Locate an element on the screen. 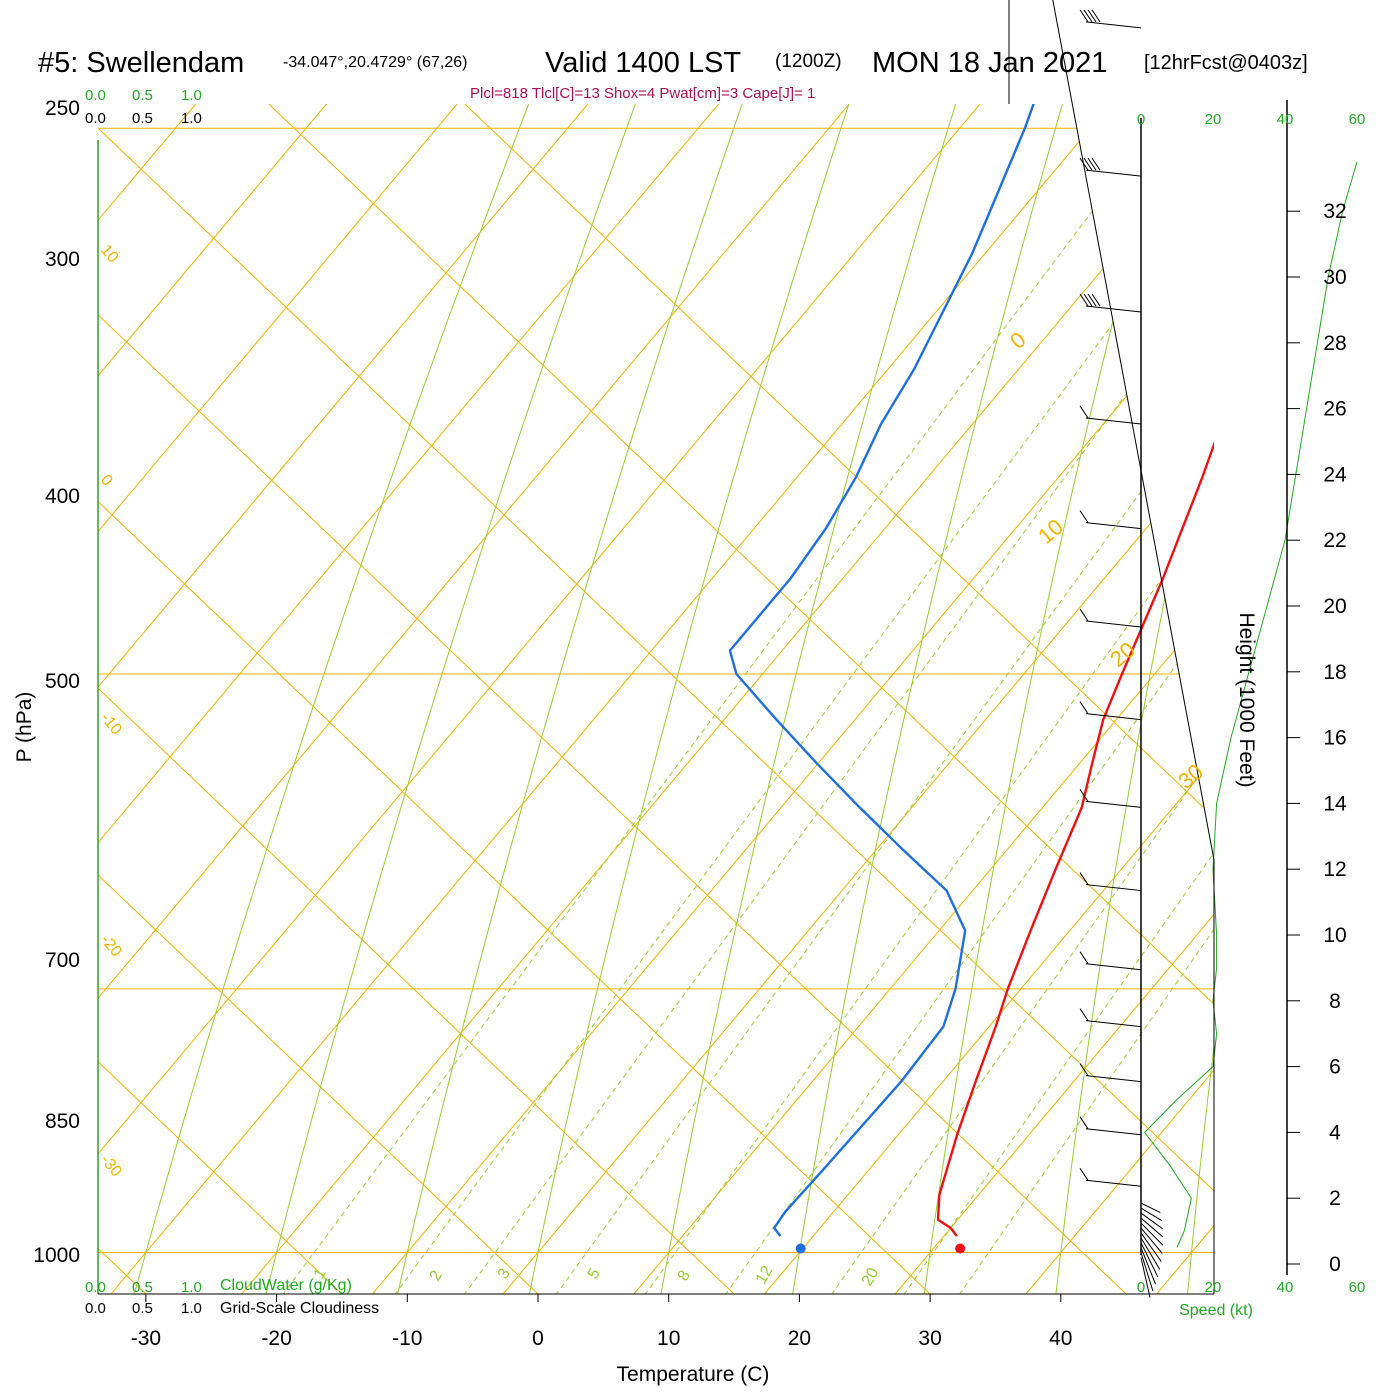  height-tick-label: 22 is located at coordinates (1334, 540).